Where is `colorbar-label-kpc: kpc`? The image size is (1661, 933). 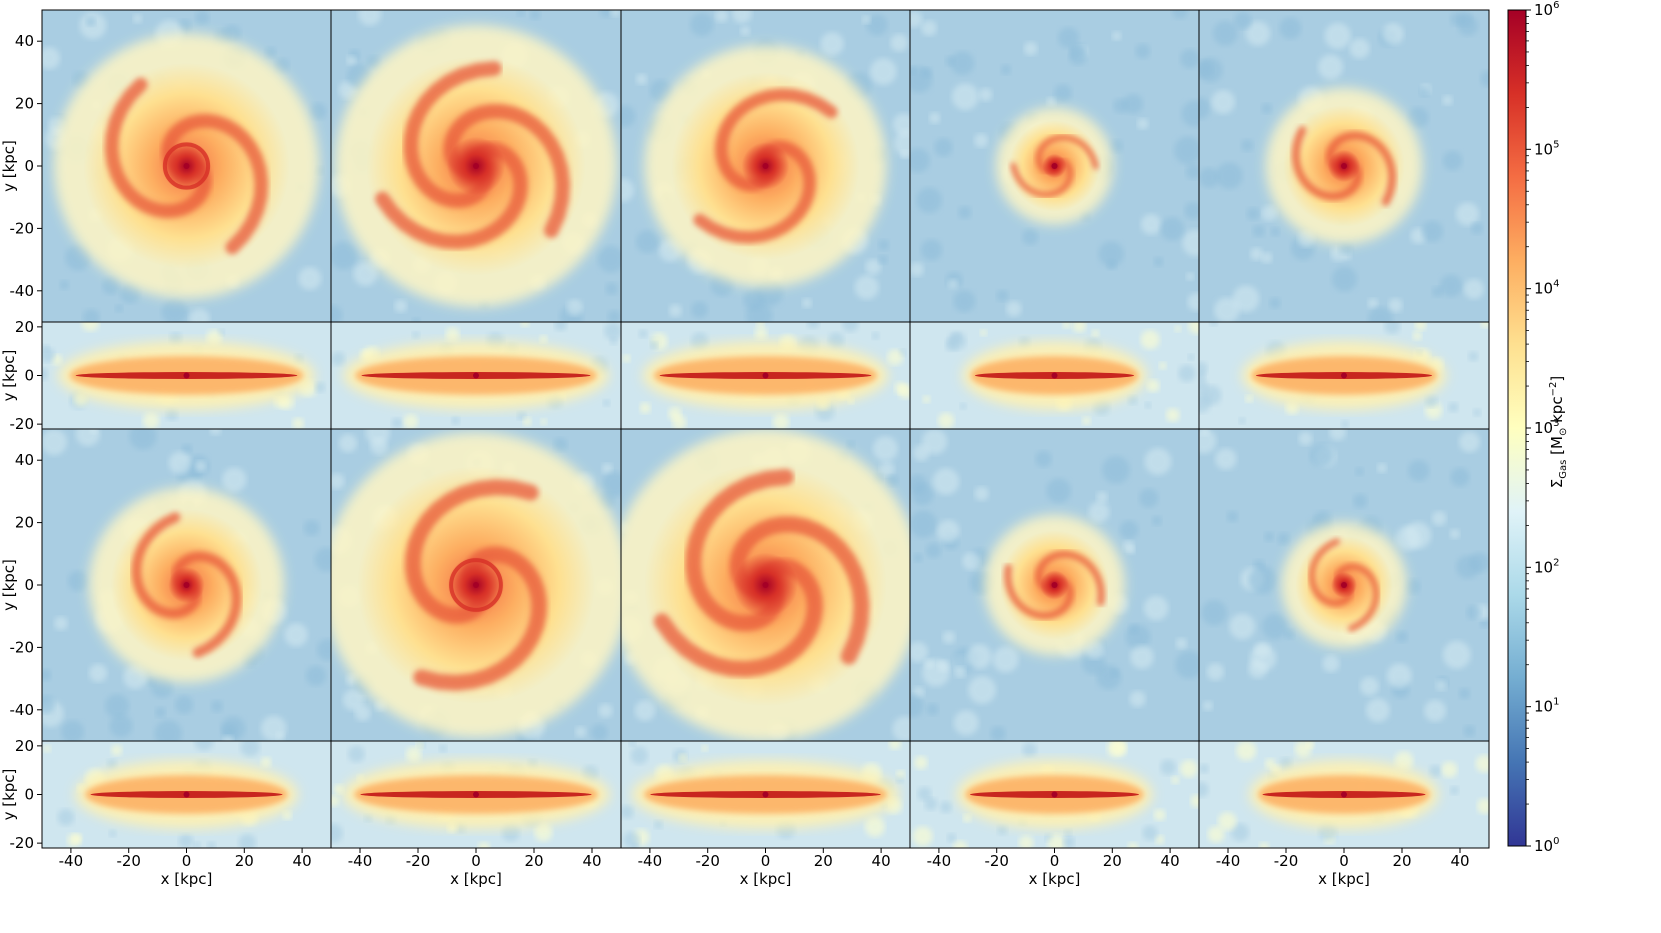 colorbar-label-kpc: kpc is located at coordinates (1557, 411).